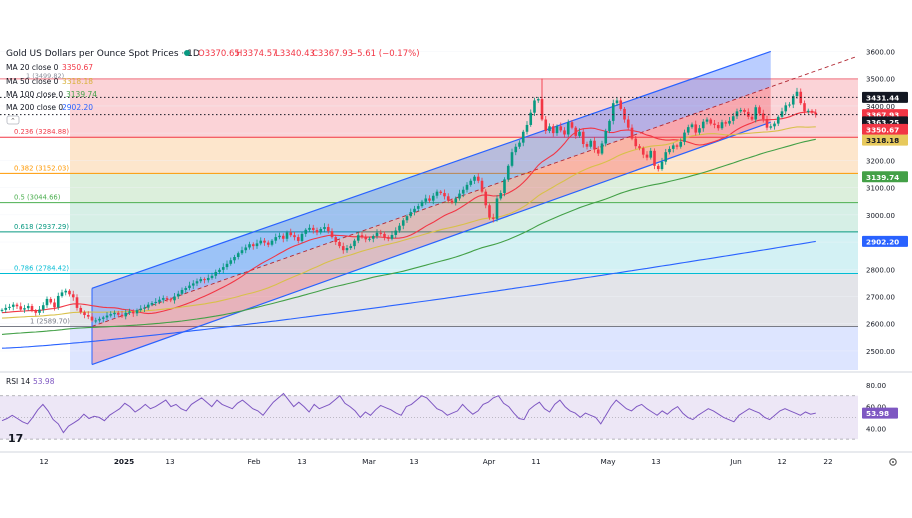 The height and width of the screenshot is (518, 912). I want to click on settings-gear-icon, so click(893, 462).